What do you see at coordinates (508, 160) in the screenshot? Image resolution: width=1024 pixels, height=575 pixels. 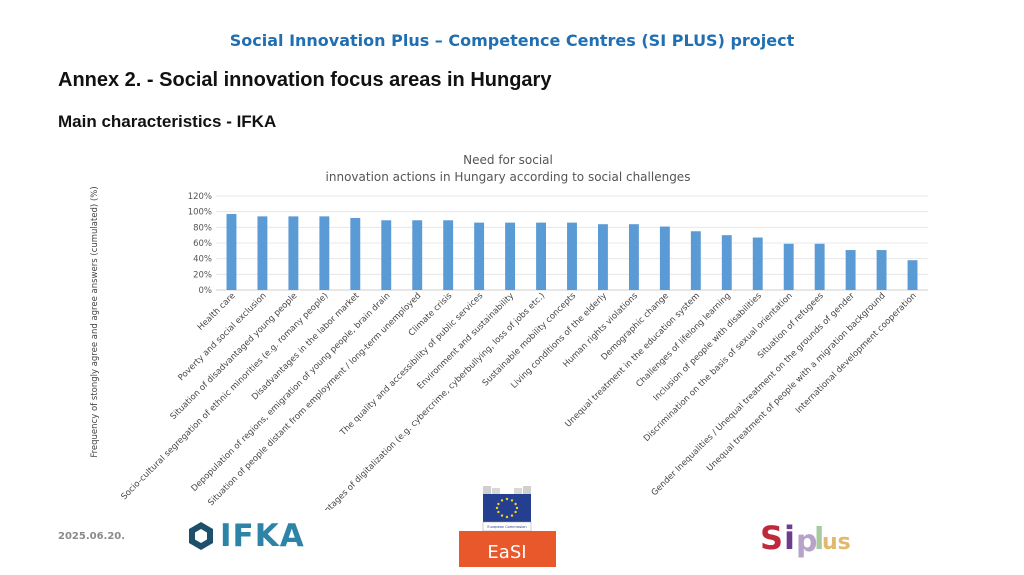 I see `chart-title-line-1: Need for social` at bounding box center [508, 160].